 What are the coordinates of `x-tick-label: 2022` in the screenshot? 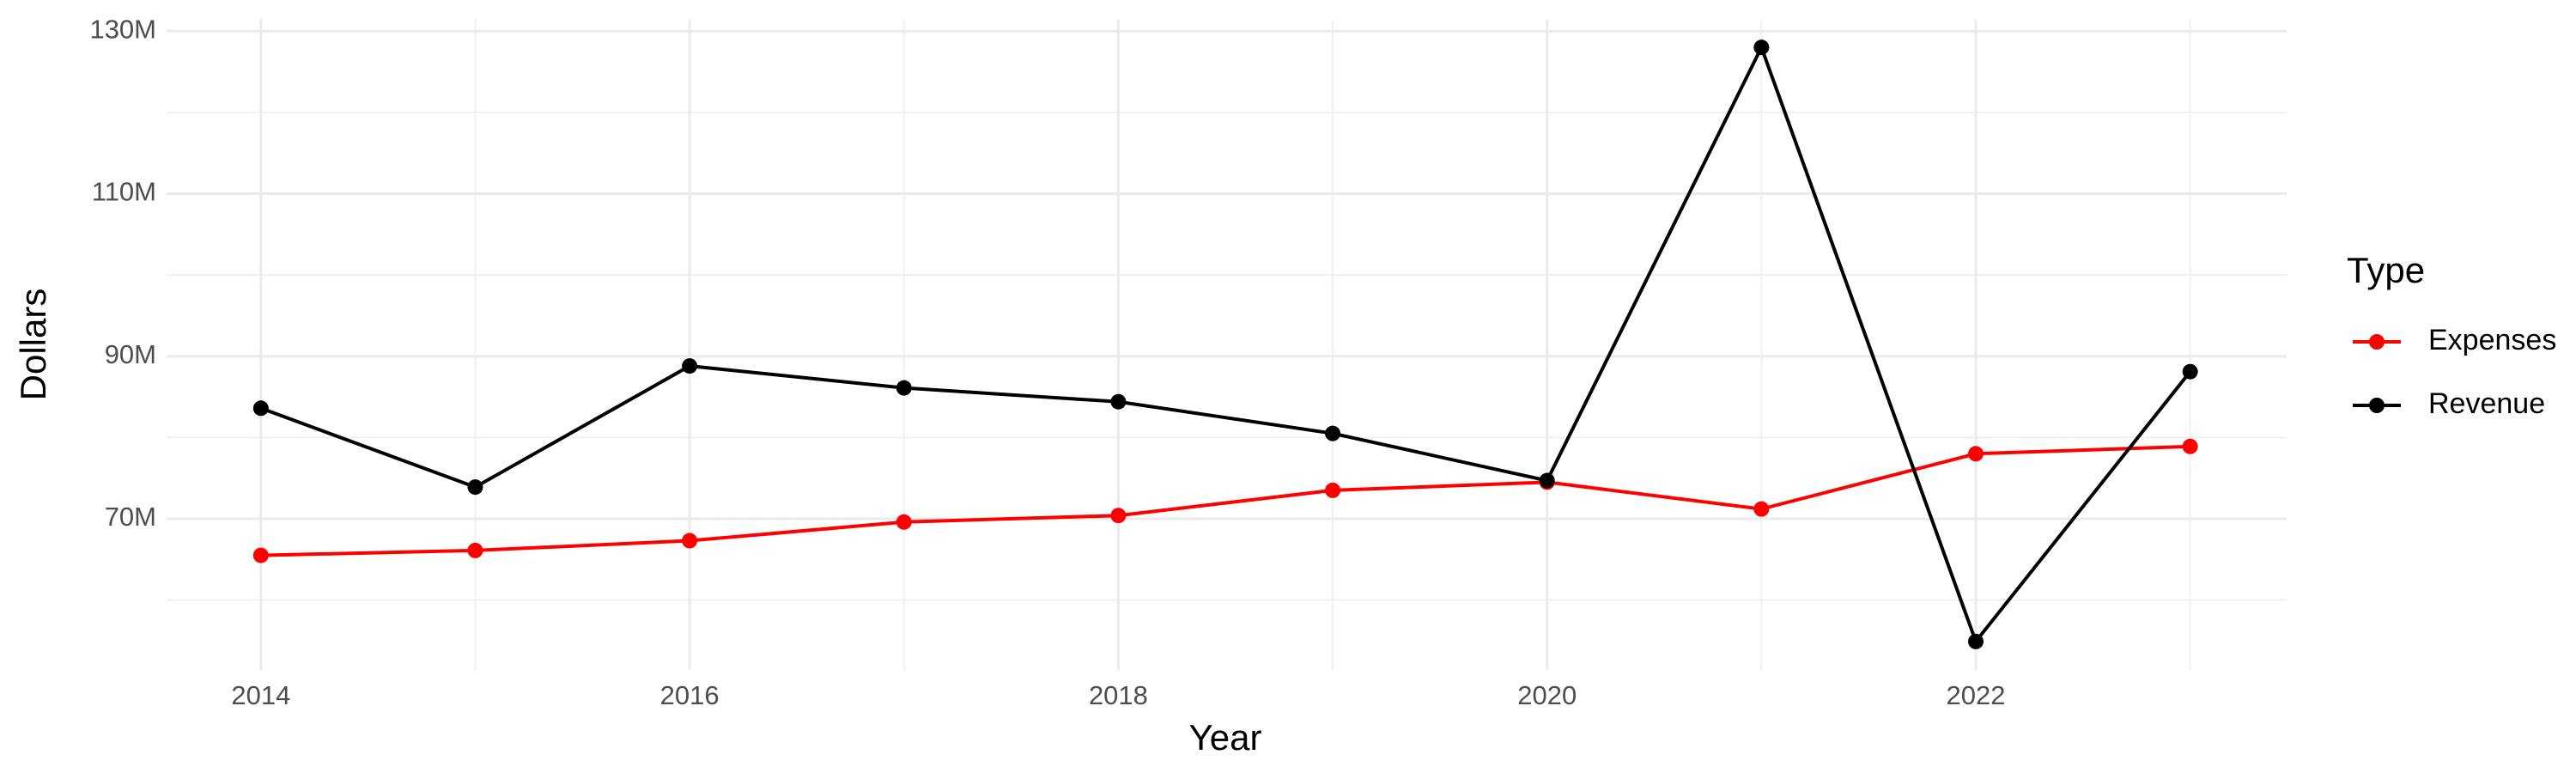 It's located at (1976, 695).